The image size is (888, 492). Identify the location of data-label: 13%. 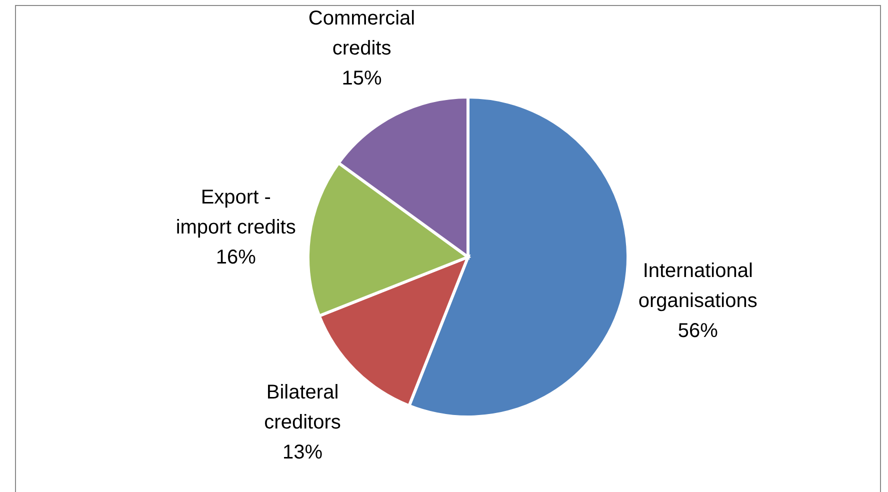
(302, 452).